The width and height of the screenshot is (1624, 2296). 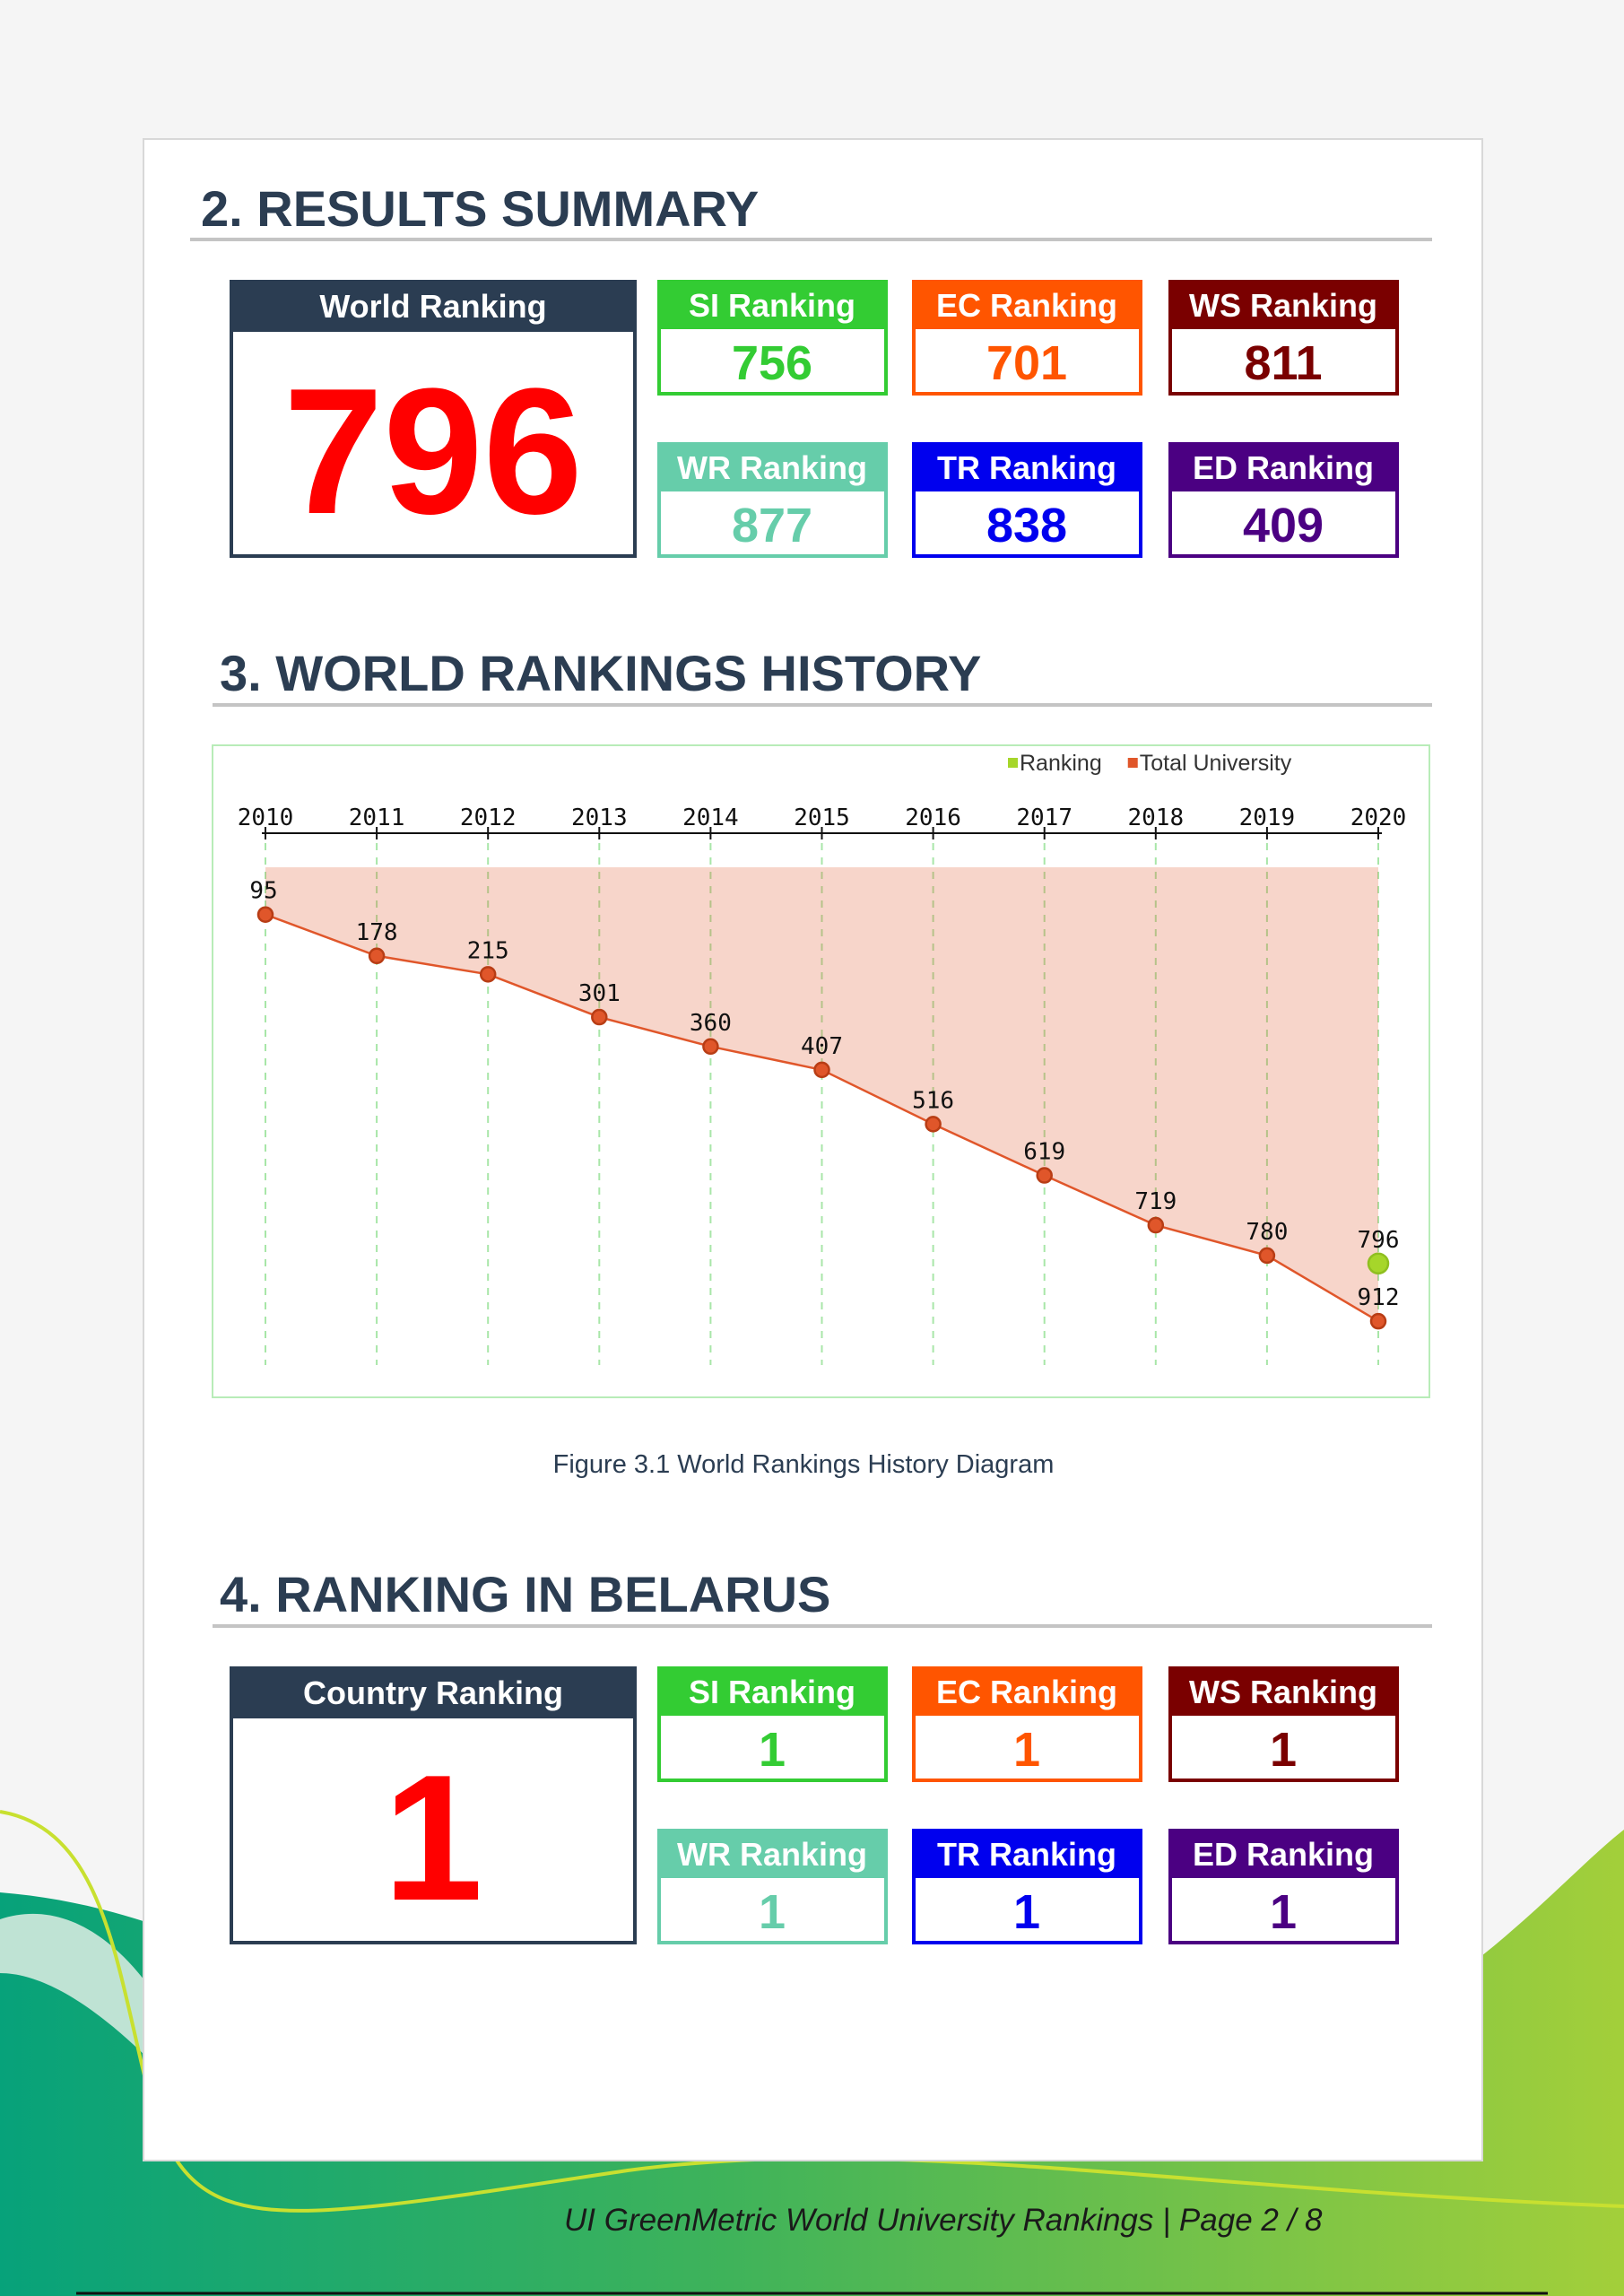 I want to click on main-box-label: Country Ranking, so click(x=433, y=1692).